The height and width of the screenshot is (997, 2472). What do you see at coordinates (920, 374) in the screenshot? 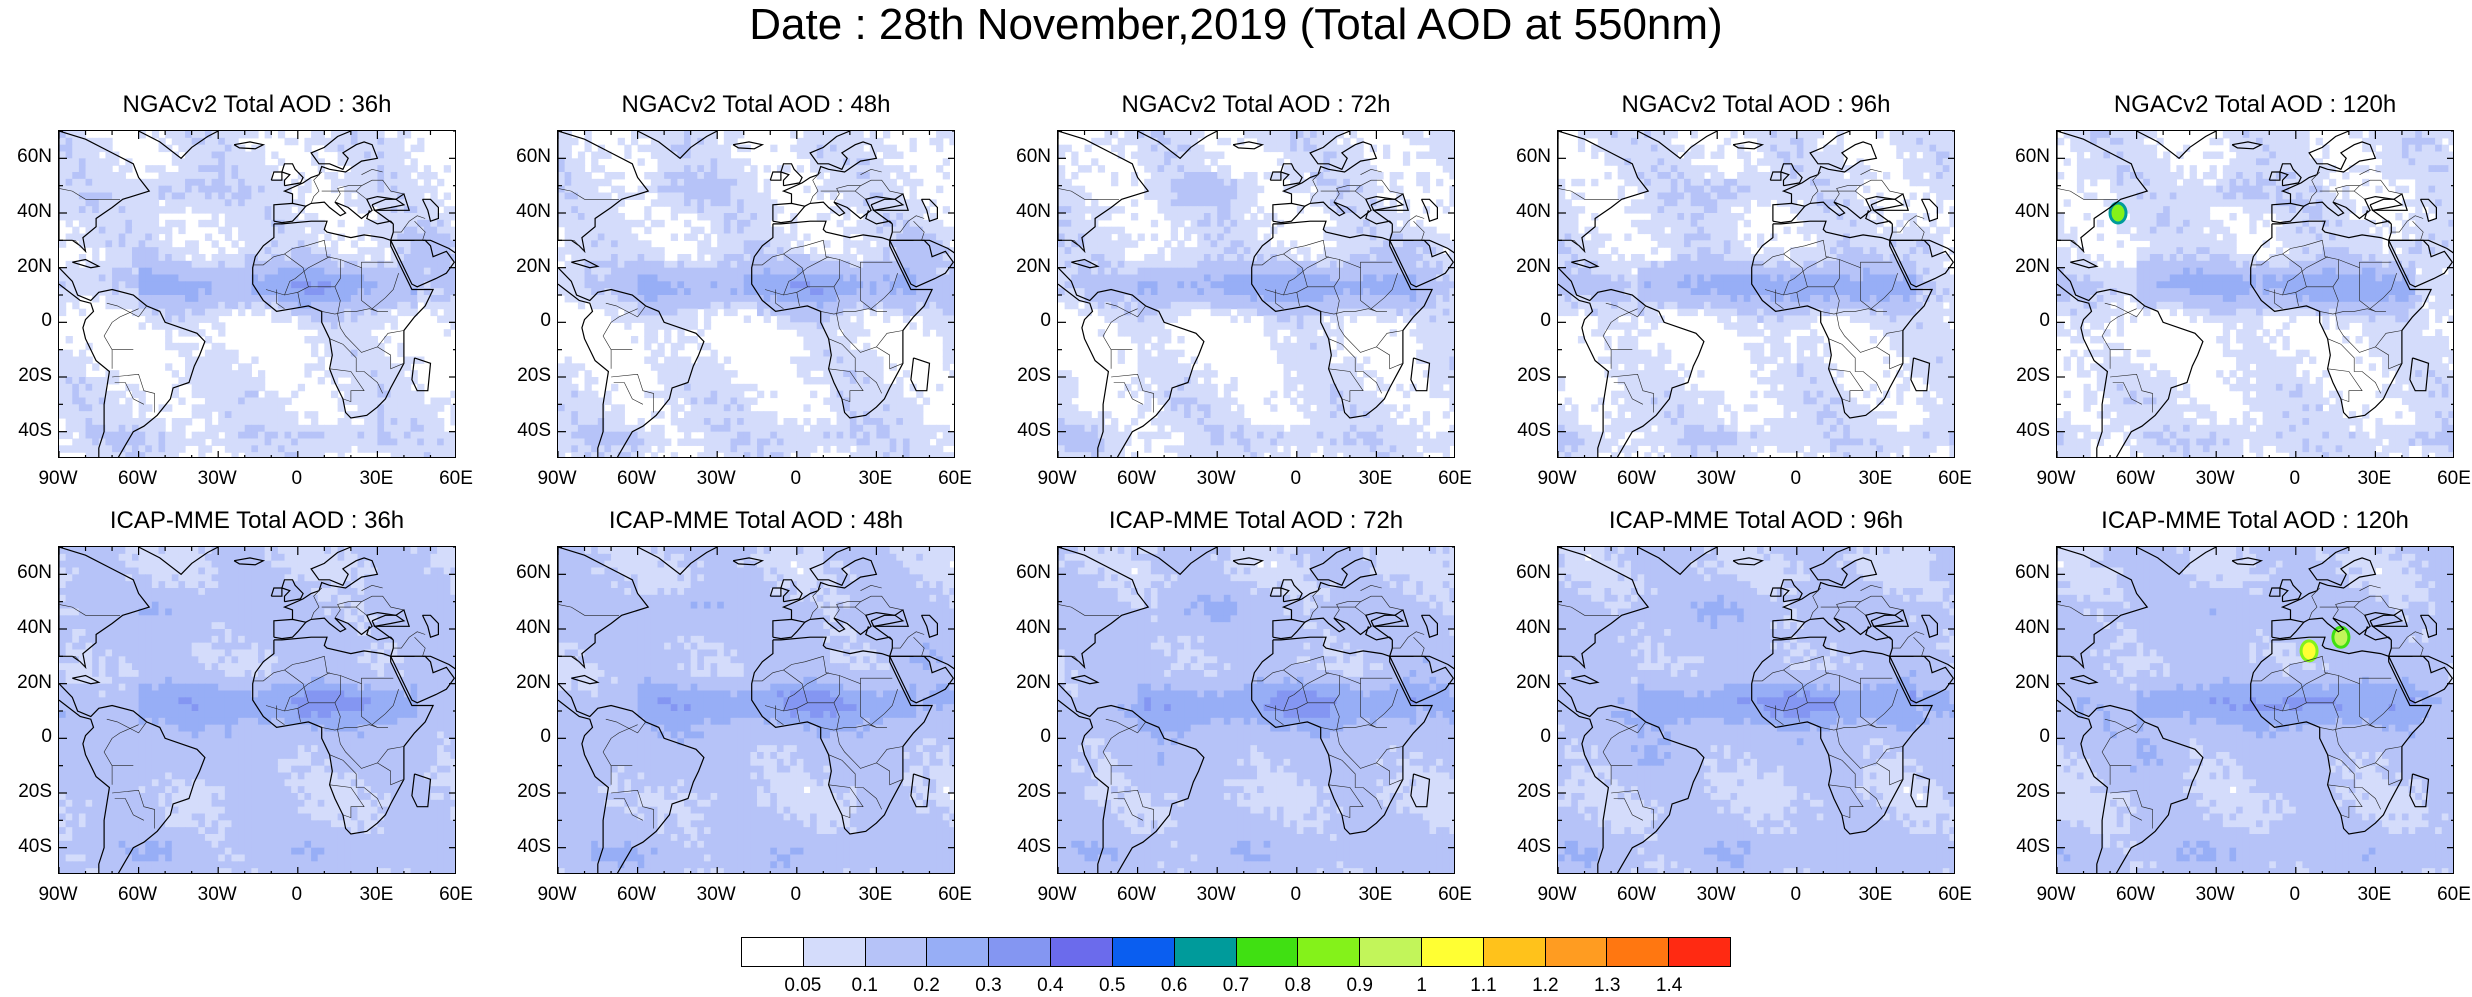
I see `coastline-madagascar` at bounding box center [920, 374].